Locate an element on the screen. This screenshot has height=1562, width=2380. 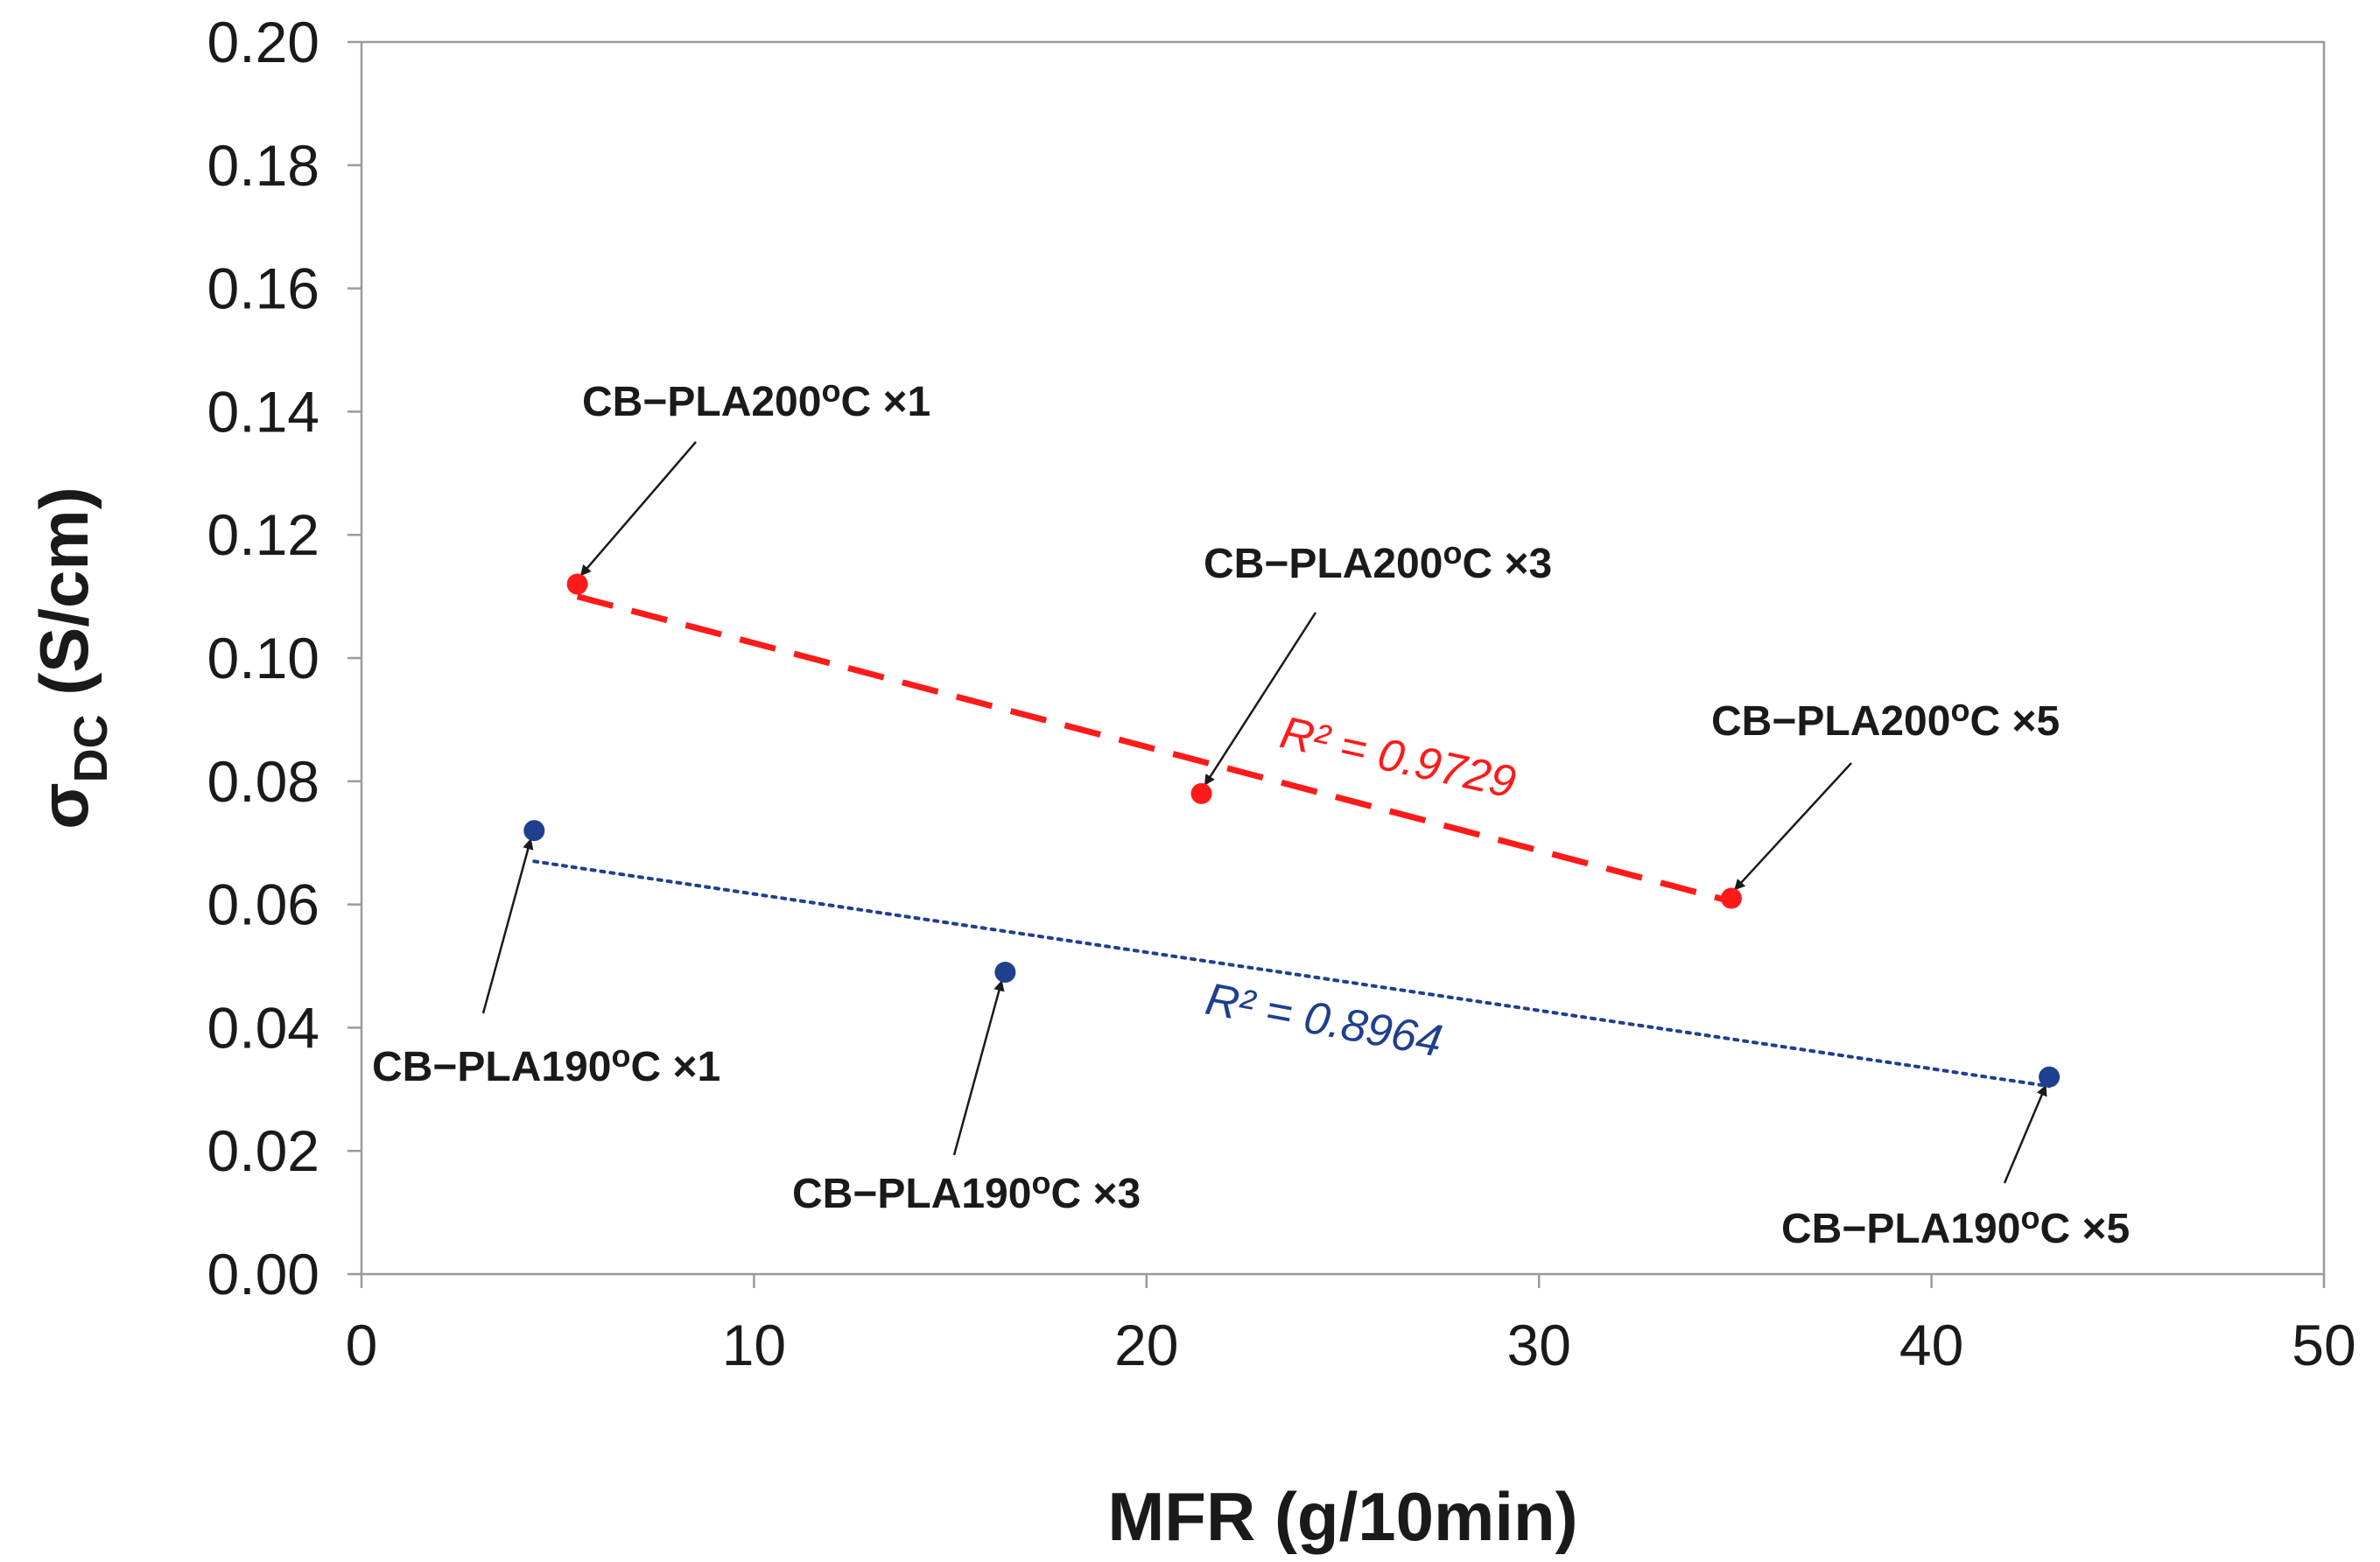
point-annotation: CB−PLA200oC ×5 is located at coordinates (1885, 718).